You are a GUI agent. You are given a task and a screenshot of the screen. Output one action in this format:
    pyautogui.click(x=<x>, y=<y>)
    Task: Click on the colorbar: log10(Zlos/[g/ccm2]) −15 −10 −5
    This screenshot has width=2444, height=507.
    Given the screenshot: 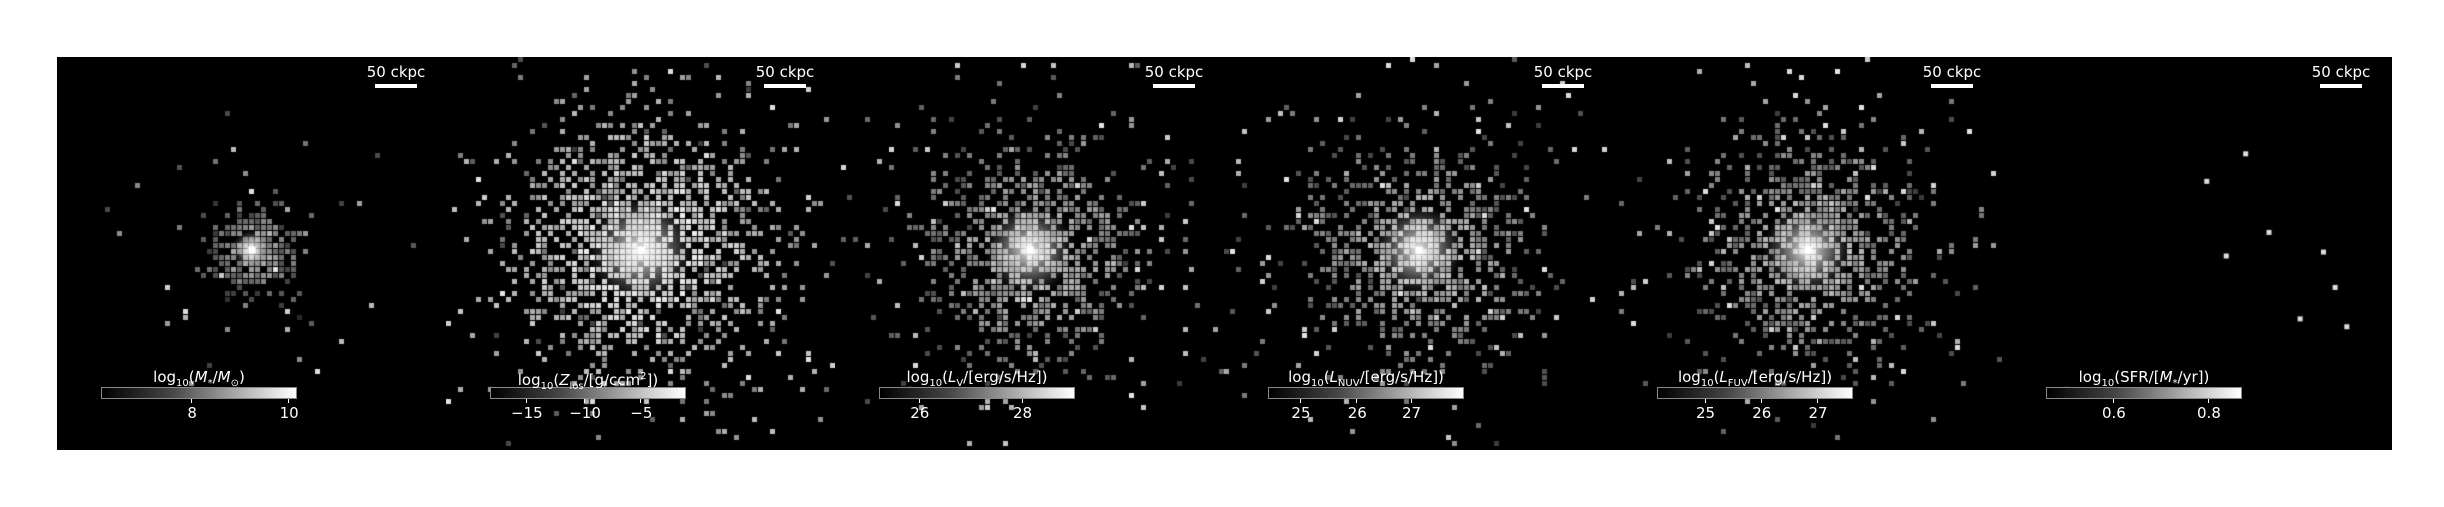 What is the action you would take?
    pyautogui.click(x=588, y=394)
    